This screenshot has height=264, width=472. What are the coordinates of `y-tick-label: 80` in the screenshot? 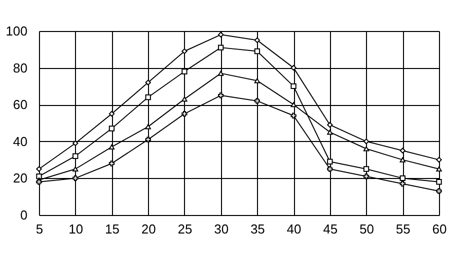 It's located at (20, 68).